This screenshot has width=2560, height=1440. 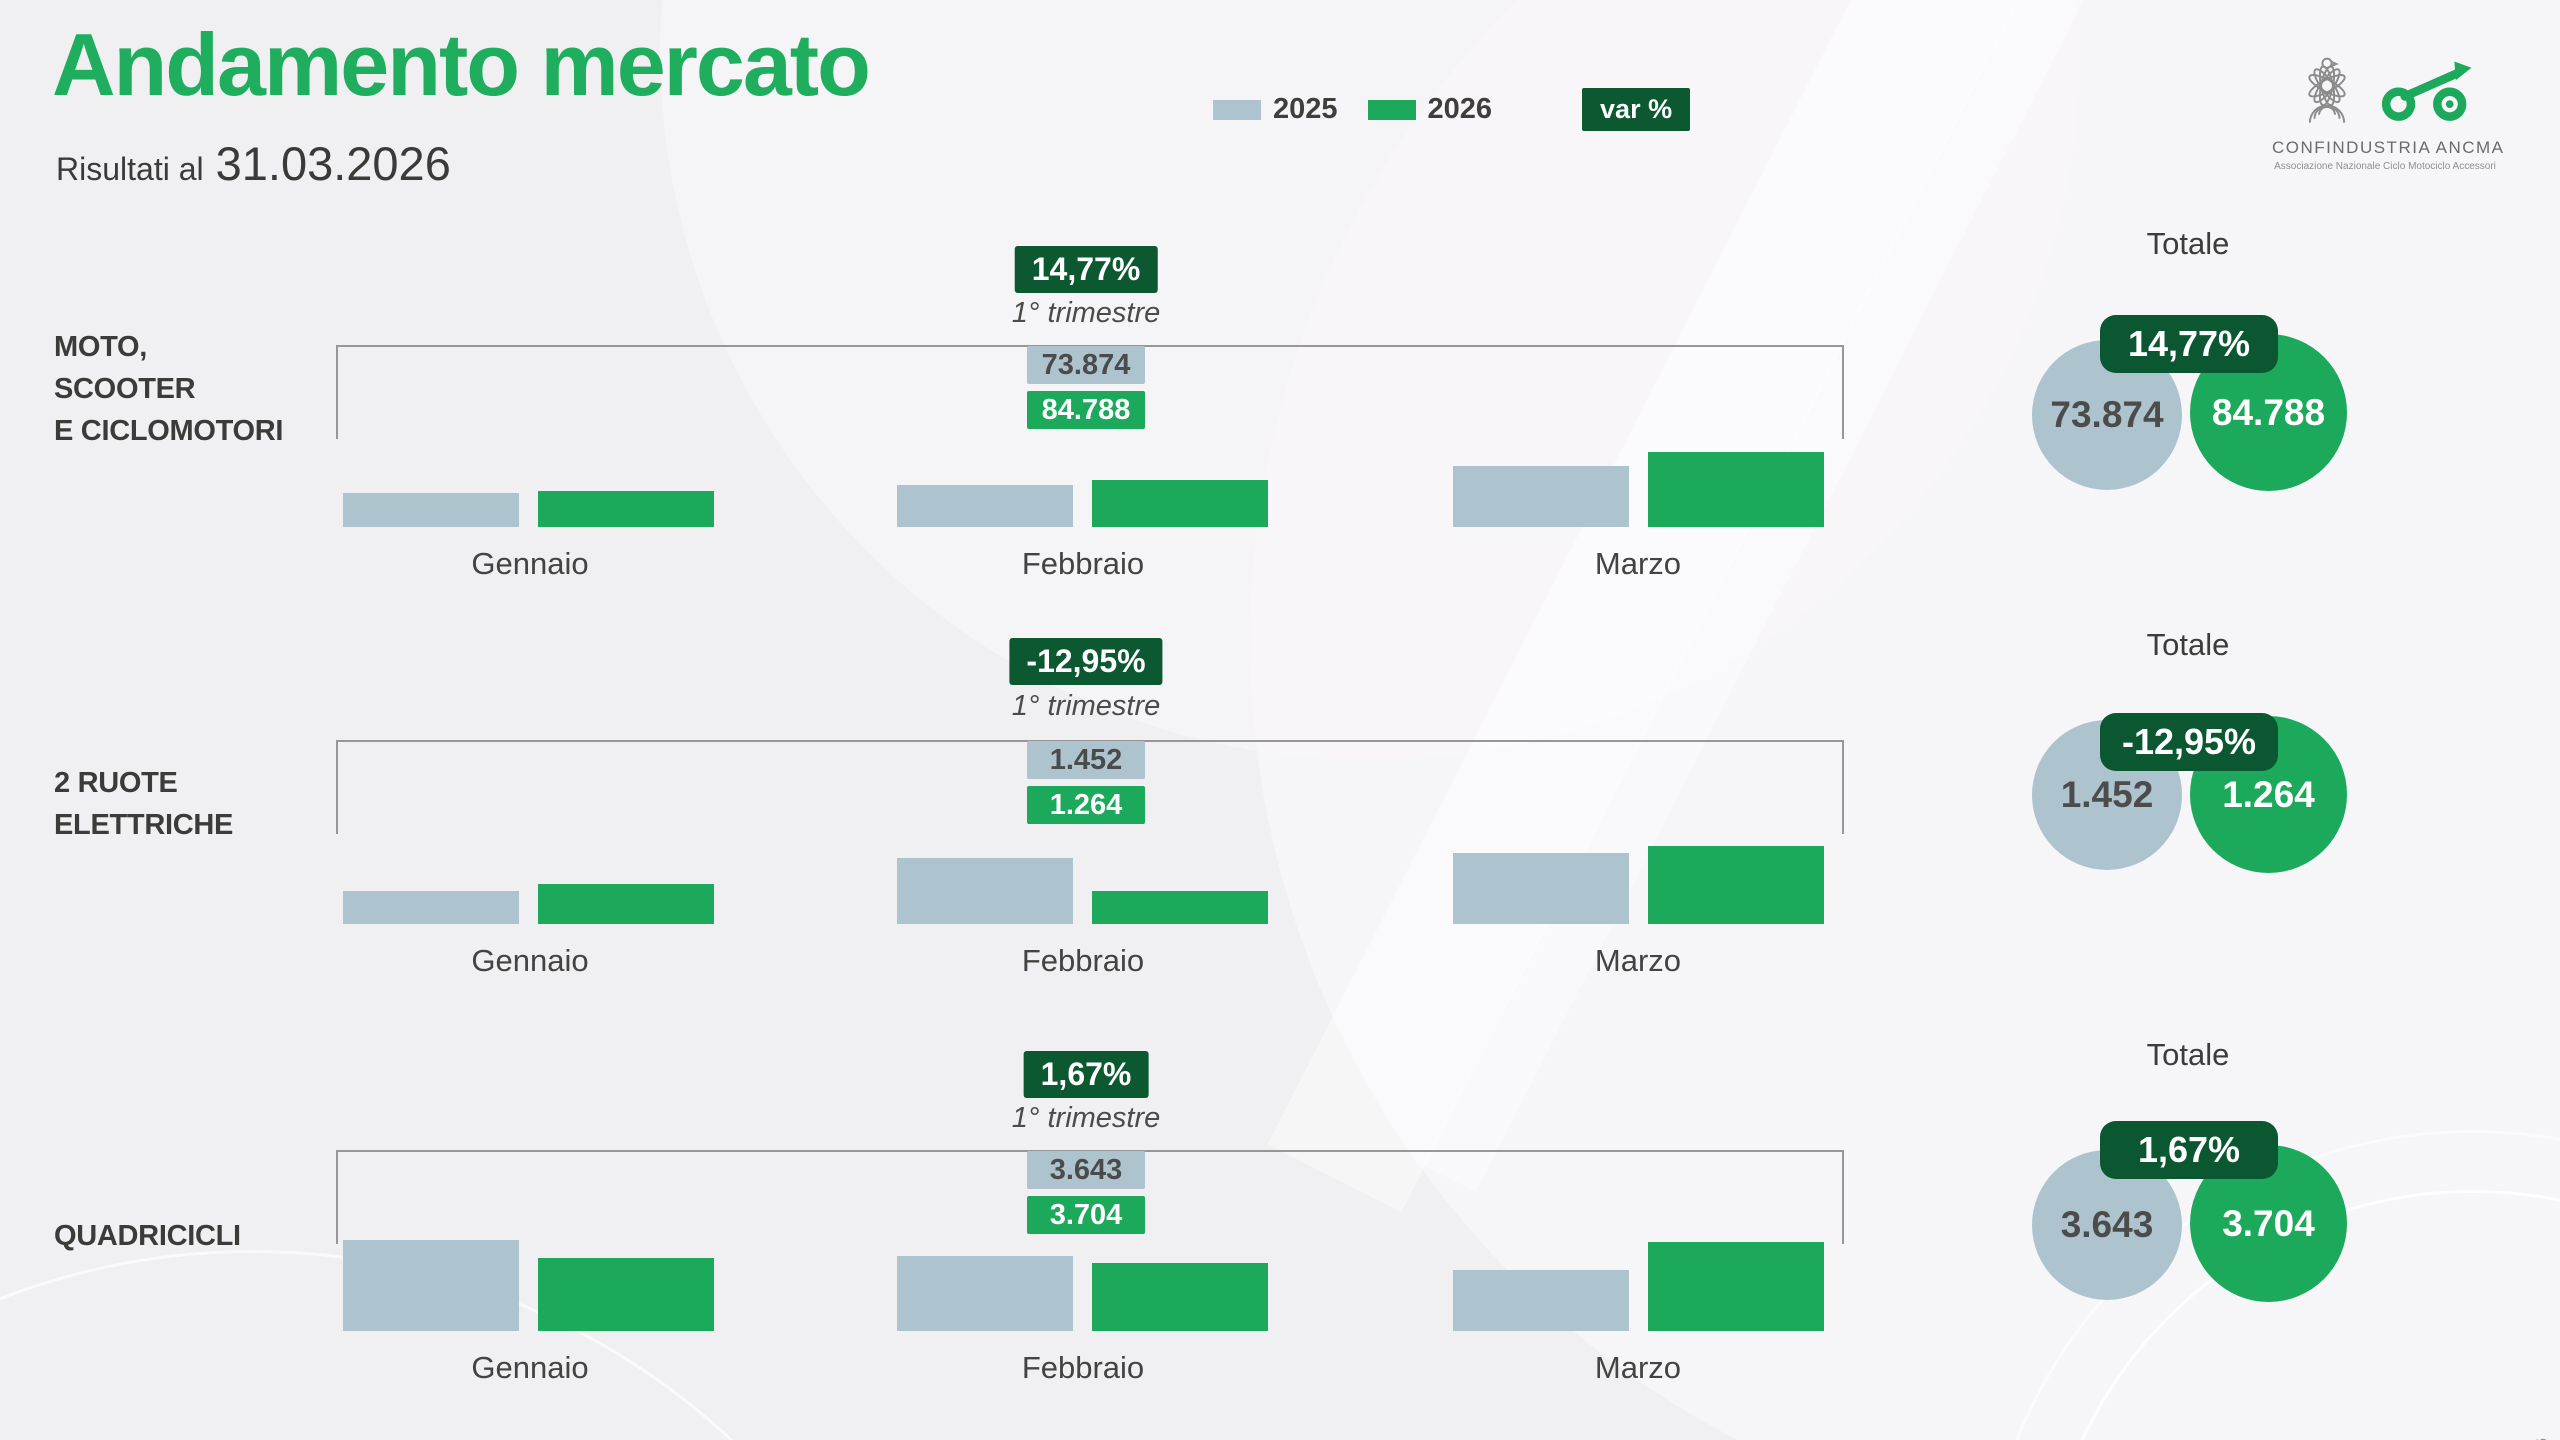 What do you see at coordinates (1391, 109) in the screenshot?
I see `legend-swatch-2026` at bounding box center [1391, 109].